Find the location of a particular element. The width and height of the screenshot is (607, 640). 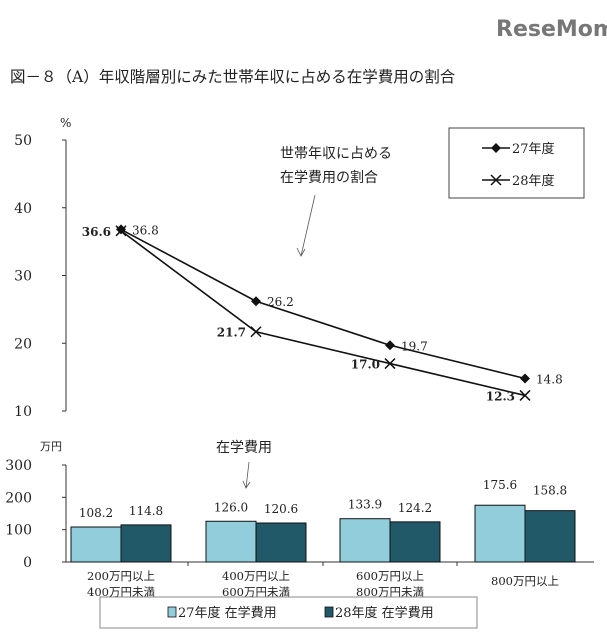

x-tick-label: 800万円未満 is located at coordinates (390, 592).